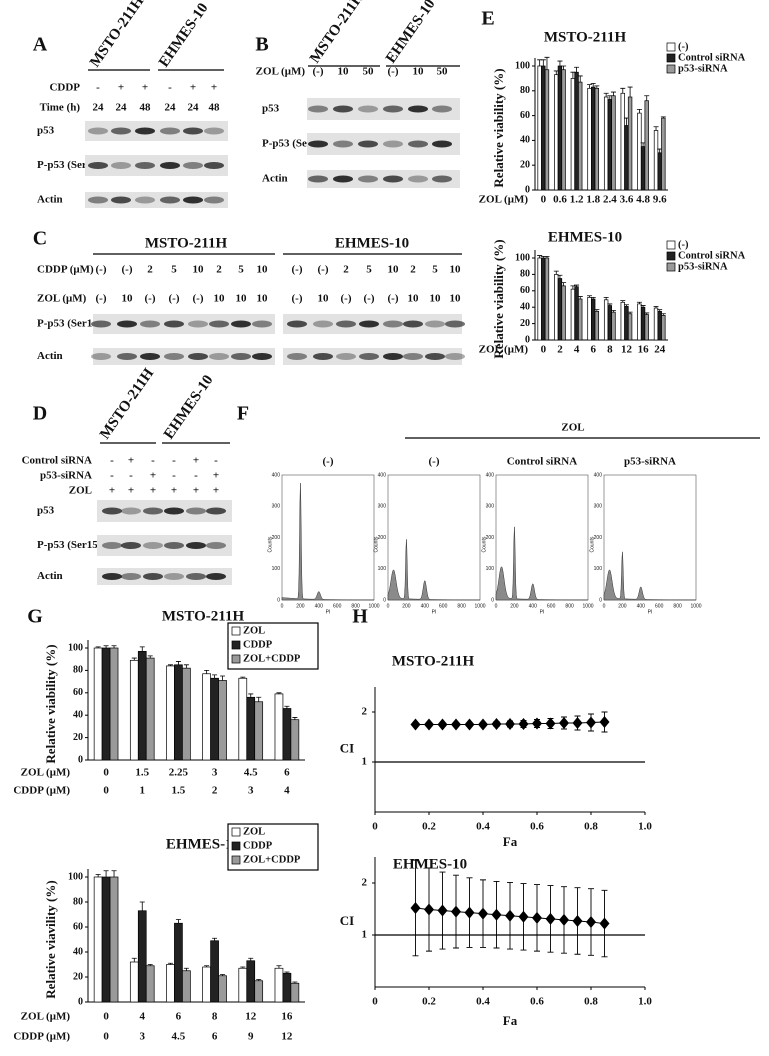 This screenshot has height=1056, width=769. What do you see at coordinates (189, 407) in the screenshot?
I see `cell-line: EHMES-10` at bounding box center [189, 407].